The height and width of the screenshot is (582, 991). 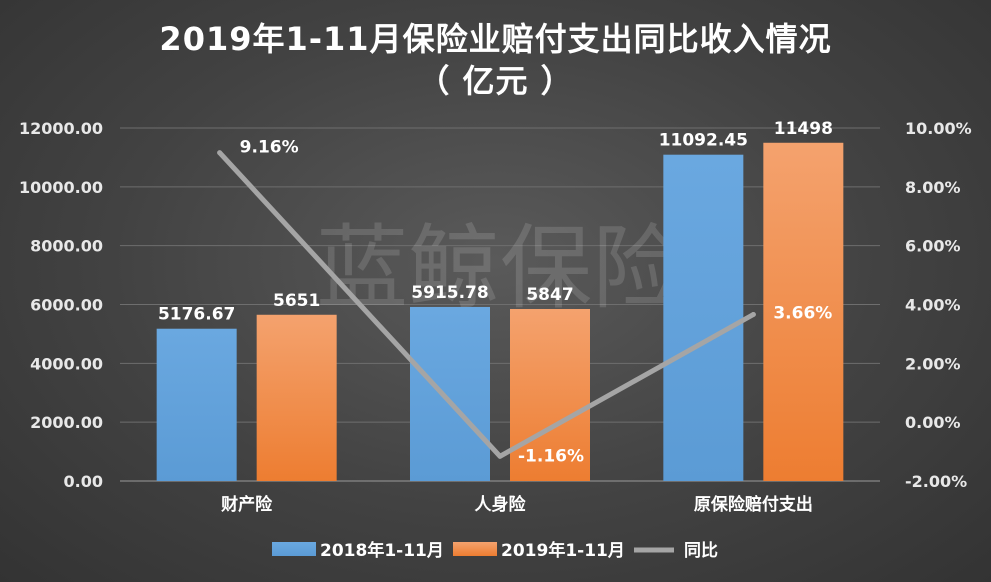 What do you see at coordinates (501, 504) in the screenshot?
I see `x-category-label: 人身险` at bounding box center [501, 504].